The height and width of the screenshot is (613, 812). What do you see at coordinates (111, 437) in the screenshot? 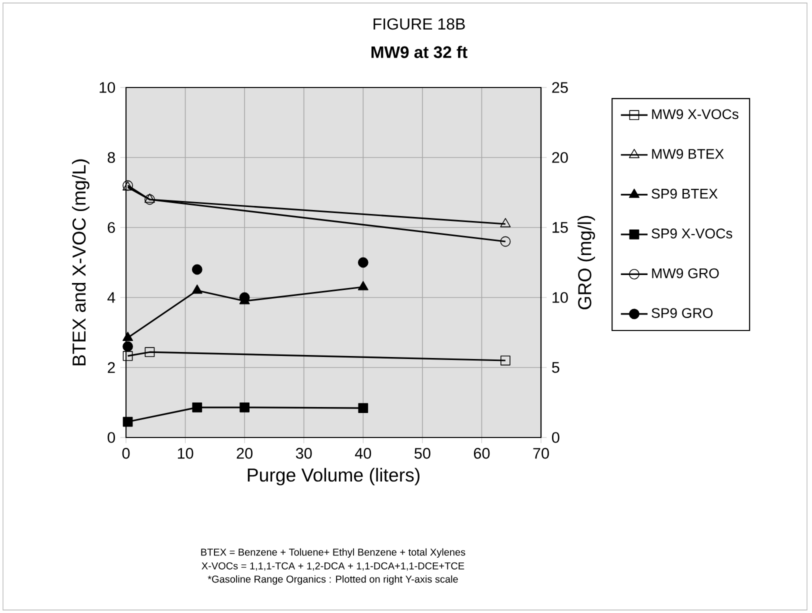
I see `y-tick-label: 0` at bounding box center [111, 437].